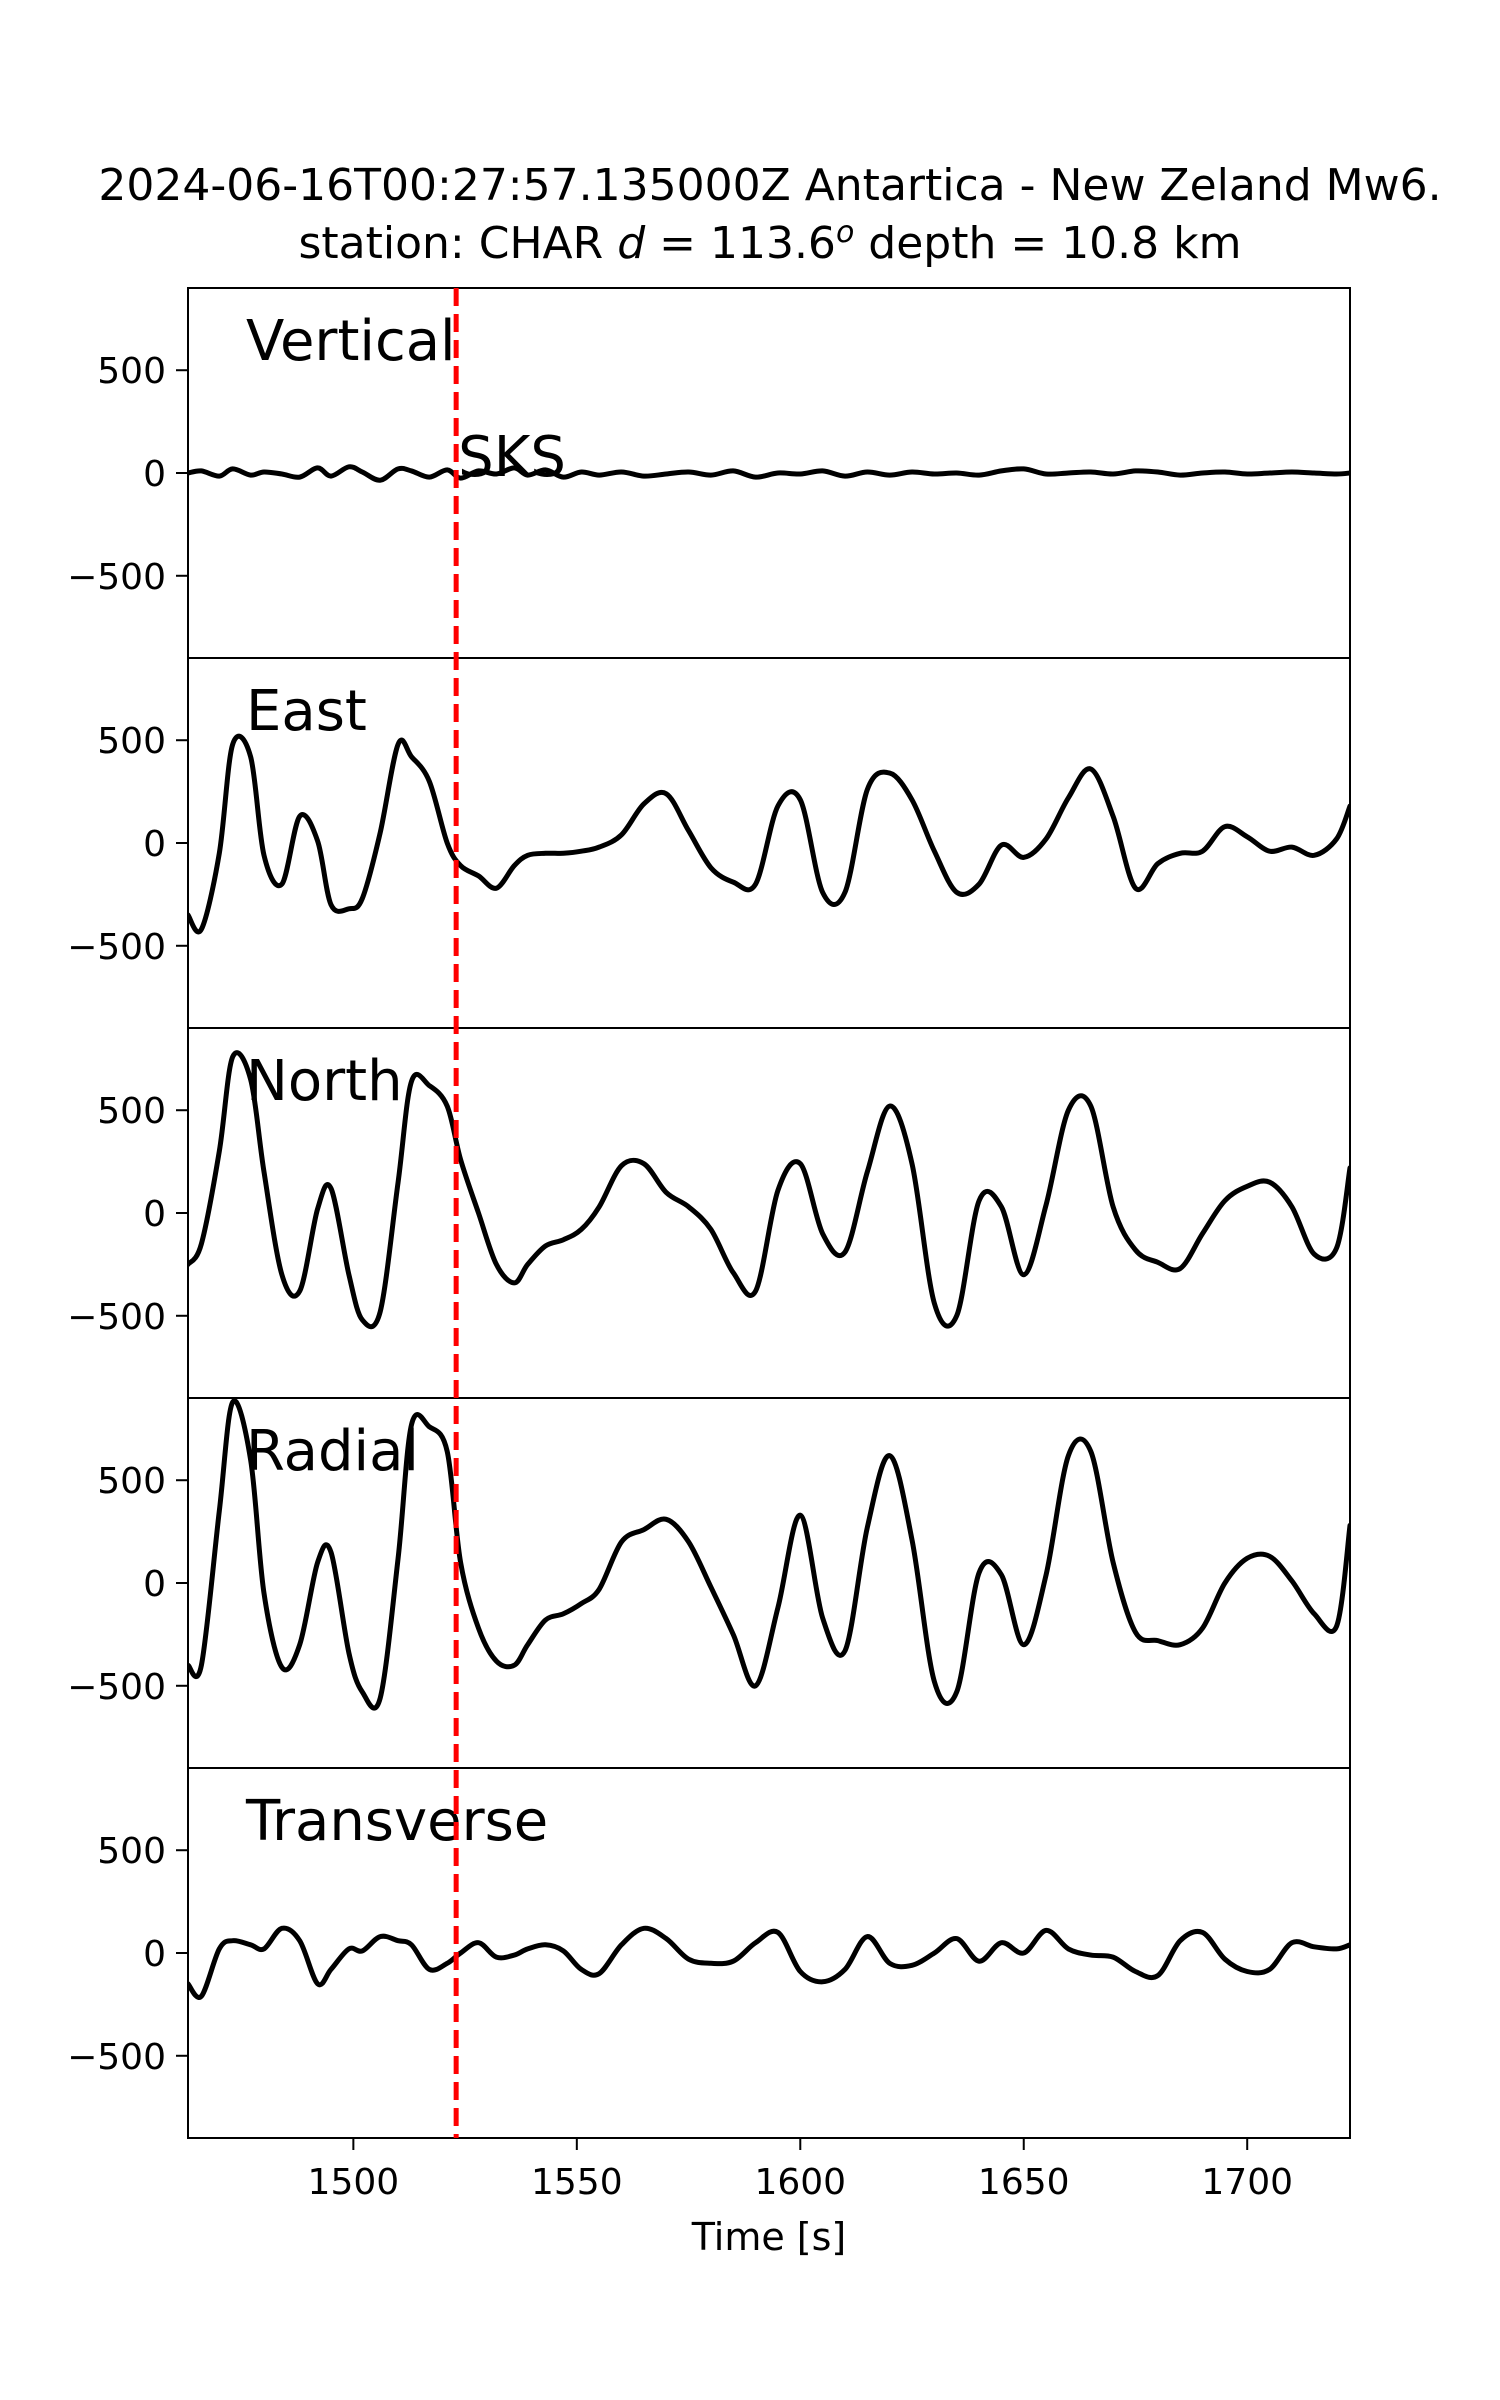 The image size is (1500, 2400). What do you see at coordinates (769, 834) in the screenshot?
I see `trace-east` at bounding box center [769, 834].